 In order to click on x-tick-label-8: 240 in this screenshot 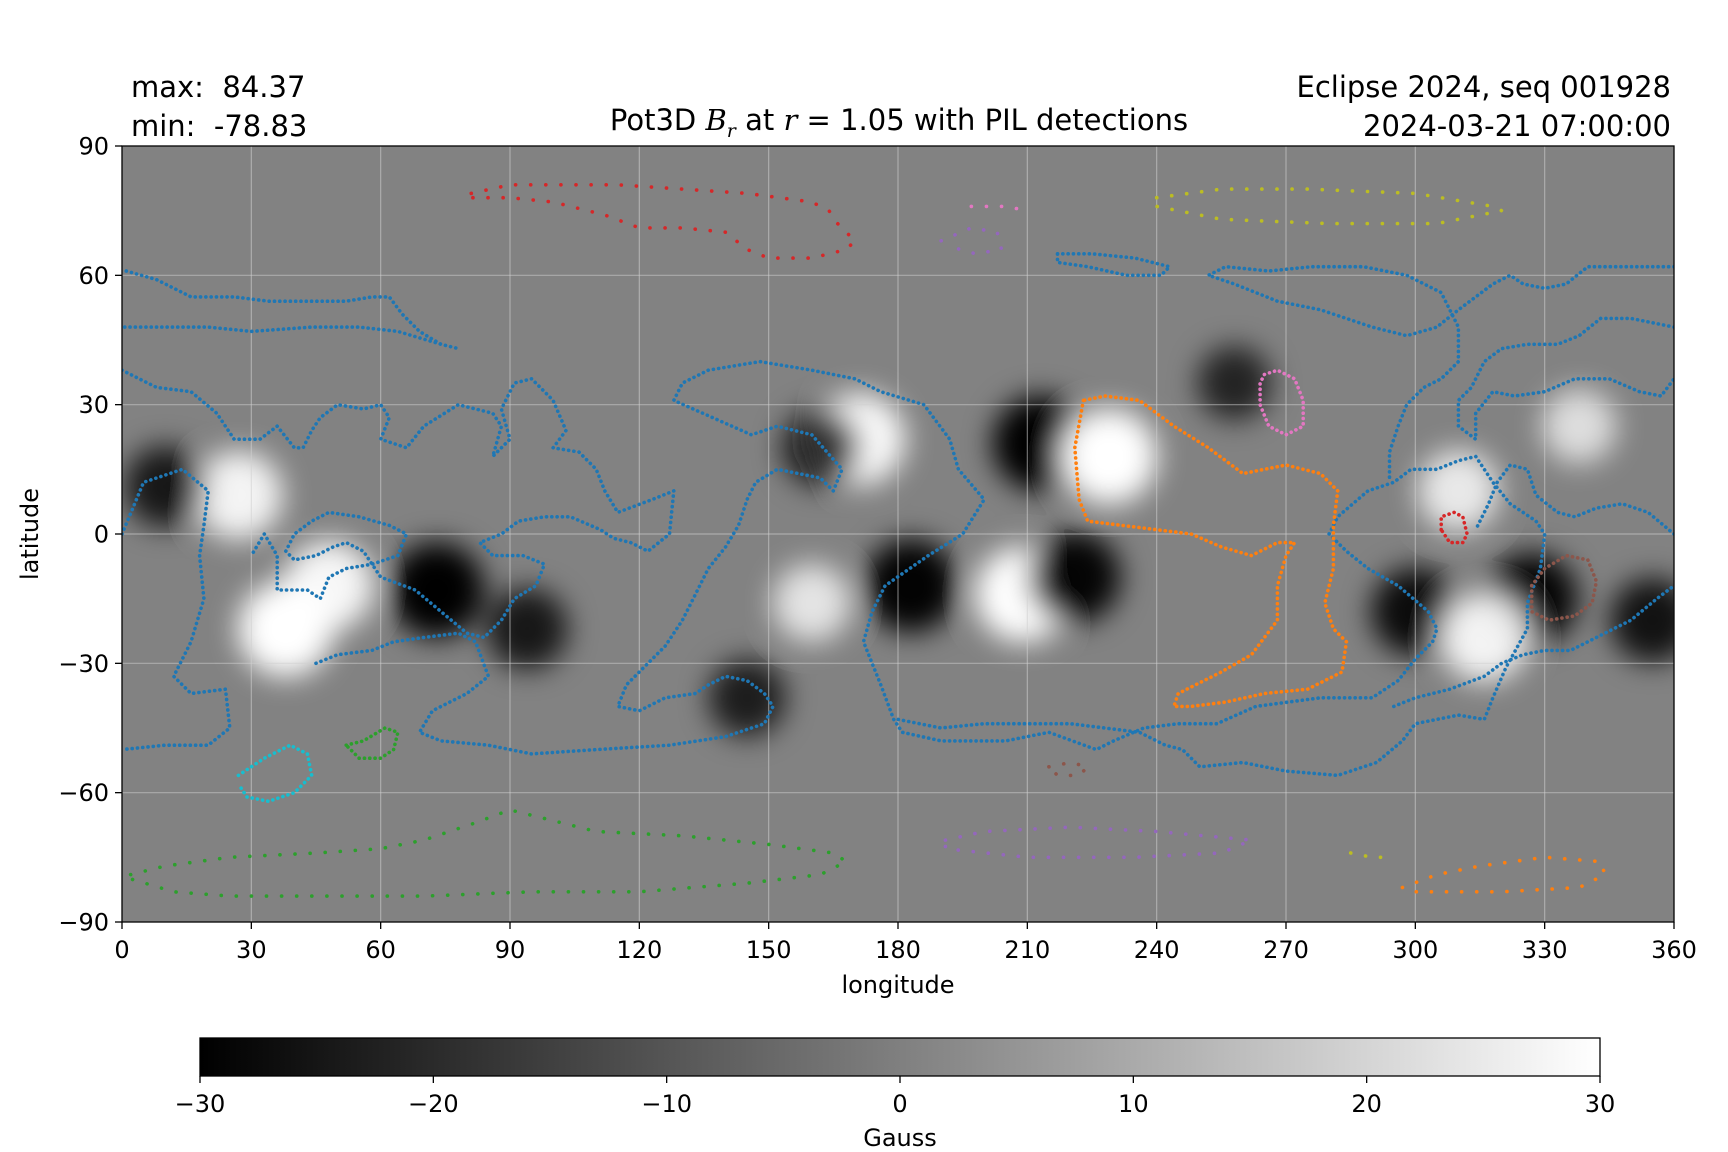, I will do `click(1157, 950)`.